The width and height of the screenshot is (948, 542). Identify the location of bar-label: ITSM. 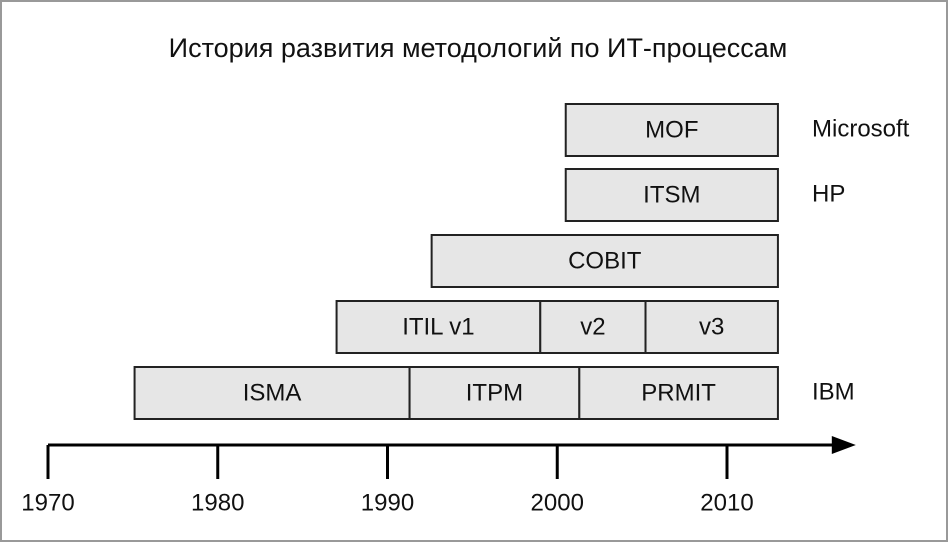
(671, 194).